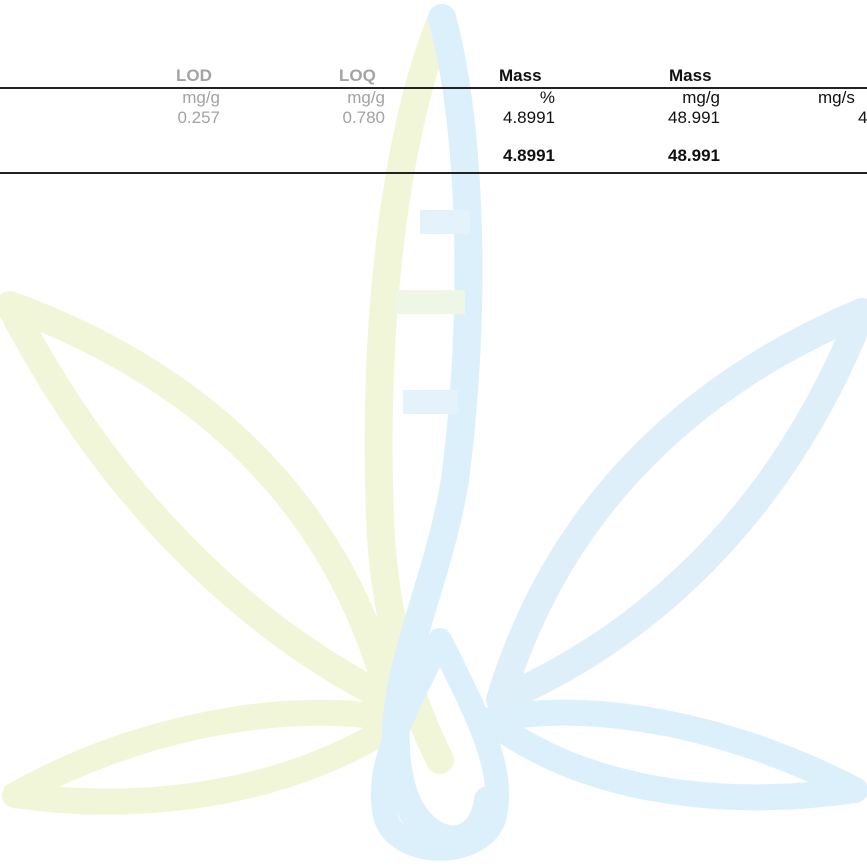  I want to click on unit-loq: mg/g, so click(366, 97).